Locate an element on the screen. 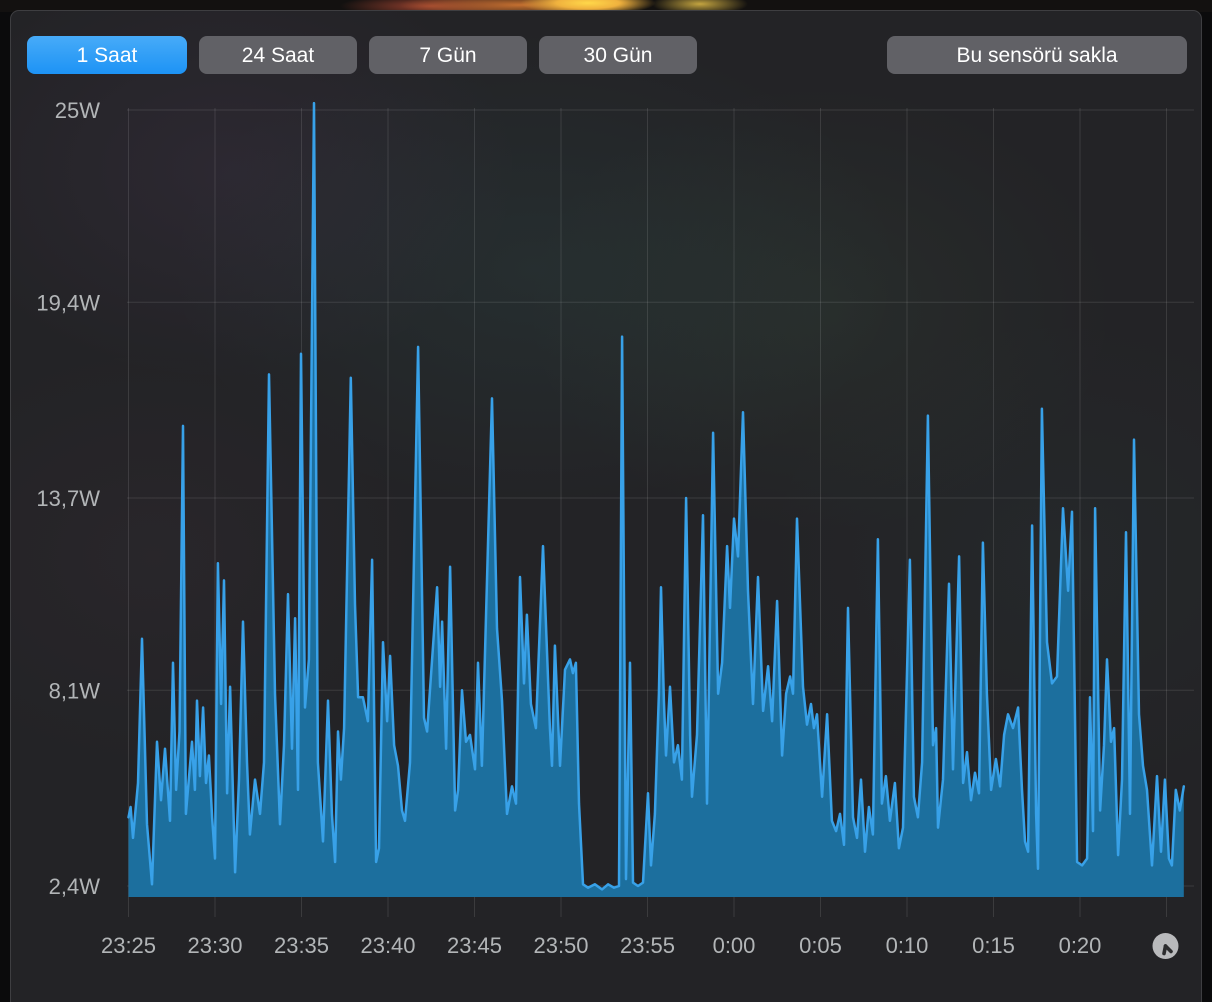 This screenshot has width=1212, height=1002. time-range-button-24h-label: 24 Saat is located at coordinates (278, 55).